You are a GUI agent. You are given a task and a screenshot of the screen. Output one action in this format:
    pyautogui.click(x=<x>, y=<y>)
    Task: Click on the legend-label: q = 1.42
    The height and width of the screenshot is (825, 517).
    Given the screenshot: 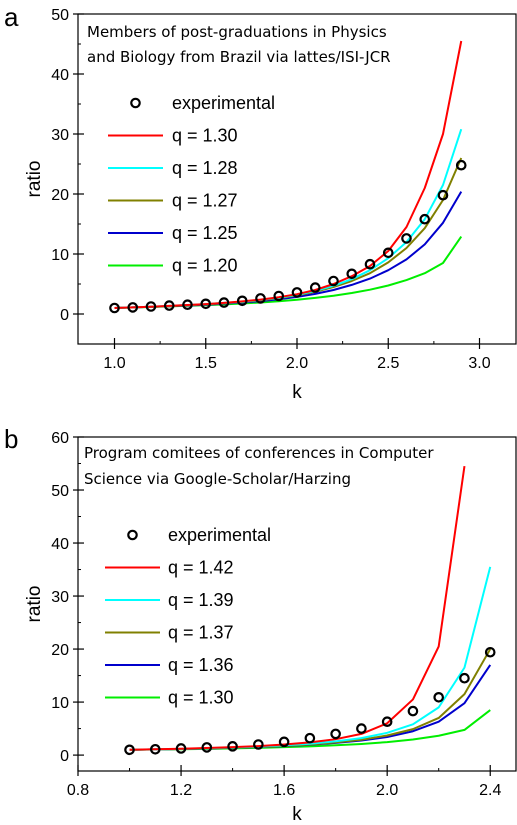 What is the action you would take?
    pyautogui.click(x=201, y=568)
    